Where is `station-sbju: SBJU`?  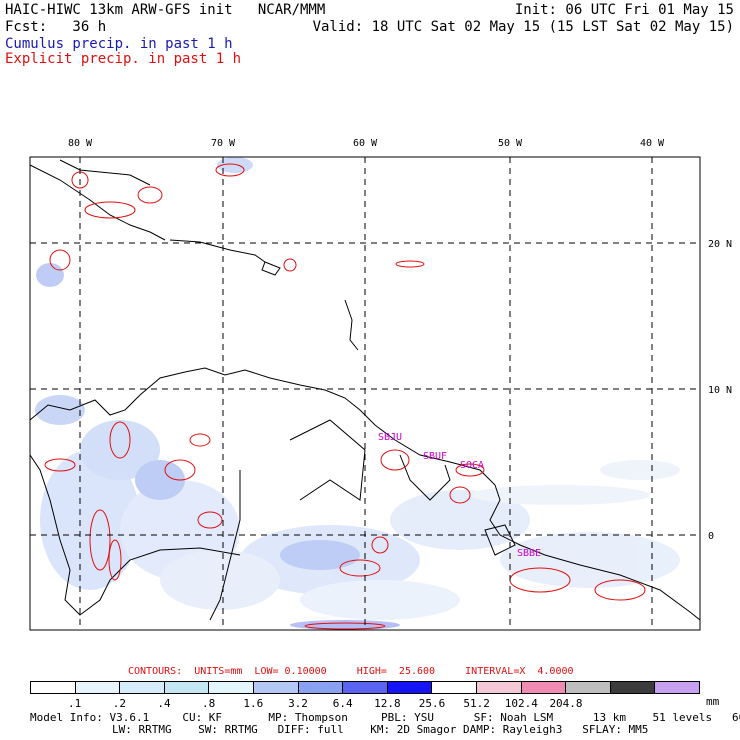
station-sbju: SBJU is located at coordinates (390, 437).